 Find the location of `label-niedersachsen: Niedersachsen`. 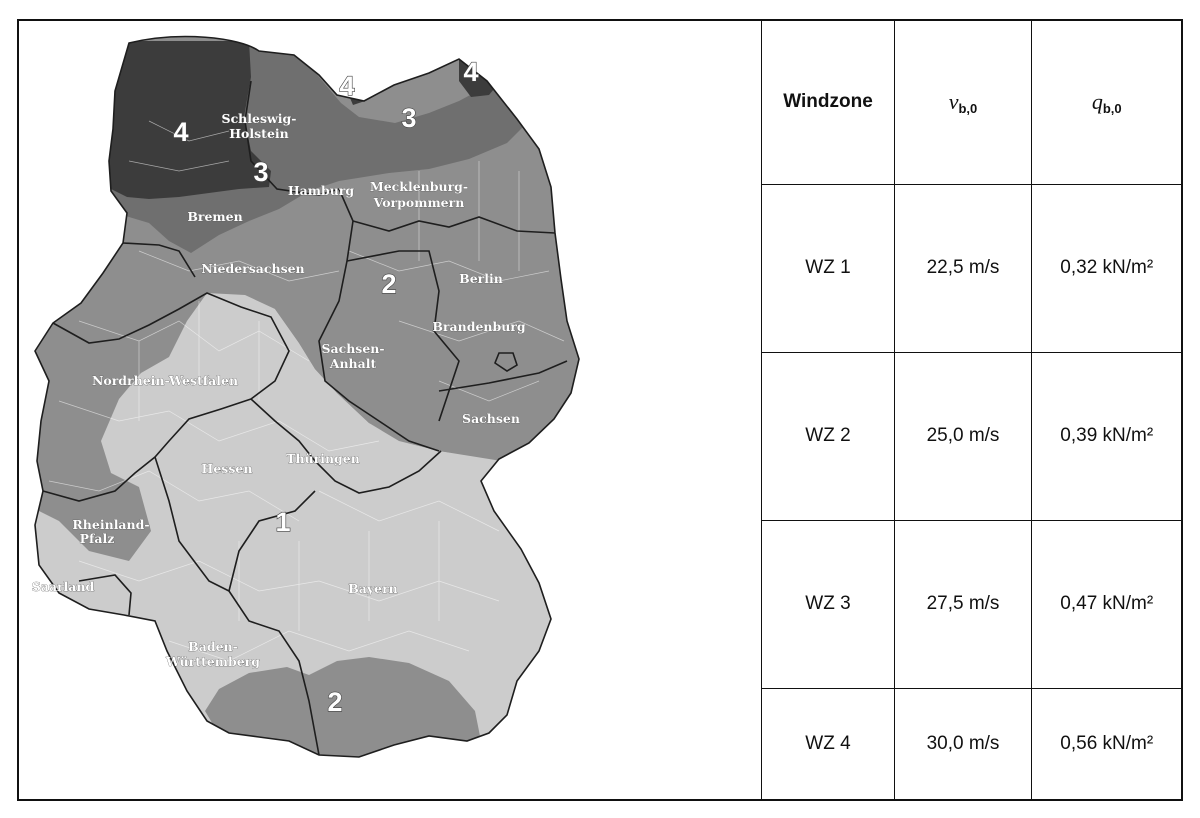

label-niedersachsen: Niedersachsen is located at coordinates (252, 268).